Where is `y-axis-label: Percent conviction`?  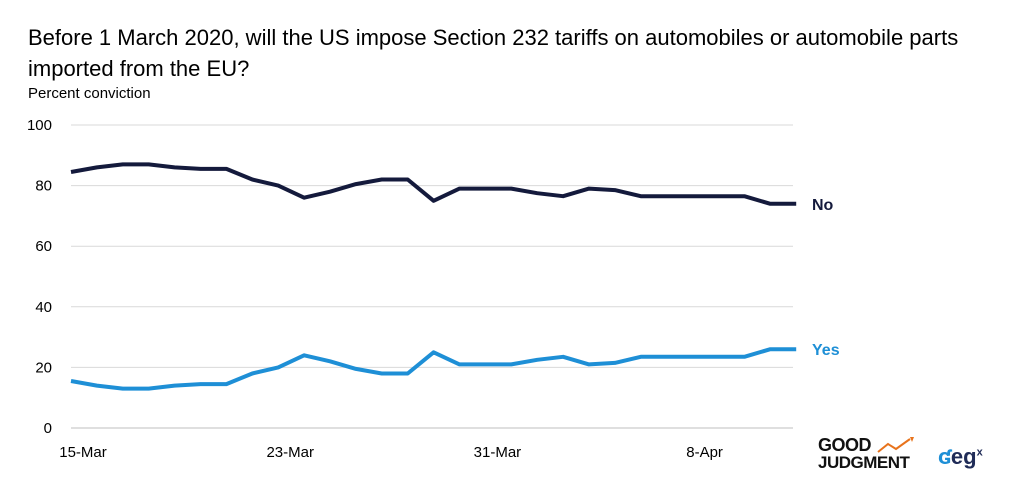 y-axis-label: Percent conviction is located at coordinates (89, 93).